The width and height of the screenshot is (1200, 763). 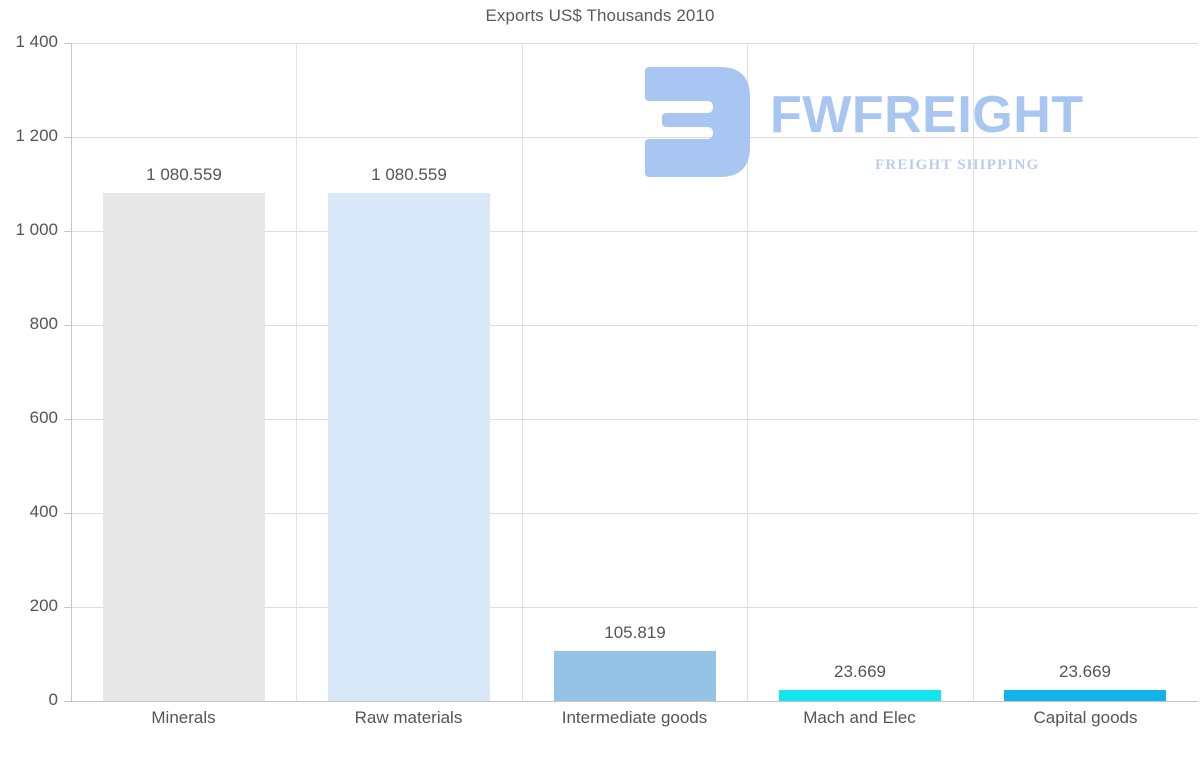 What do you see at coordinates (859, 717) in the screenshot?
I see `x-axis-tick-label: Mach and Elec` at bounding box center [859, 717].